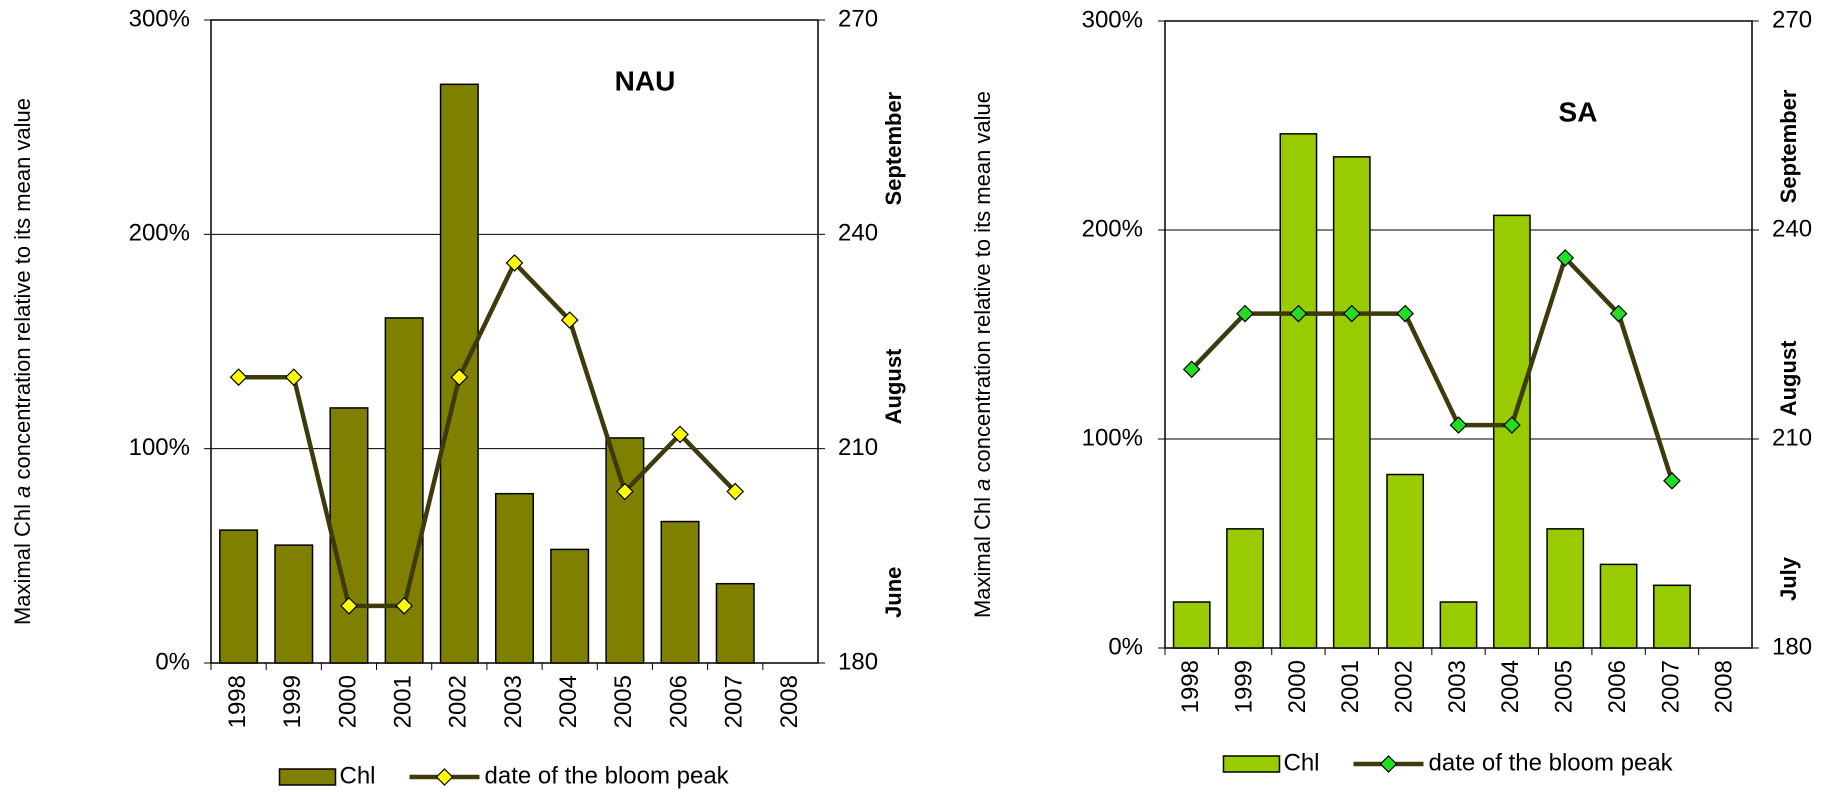 This screenshot has height=792, width=1841. What do you see at coordinates (645, 80) in the screenshot?
I see `annotation: NAU` at bounding box center [645, 80].